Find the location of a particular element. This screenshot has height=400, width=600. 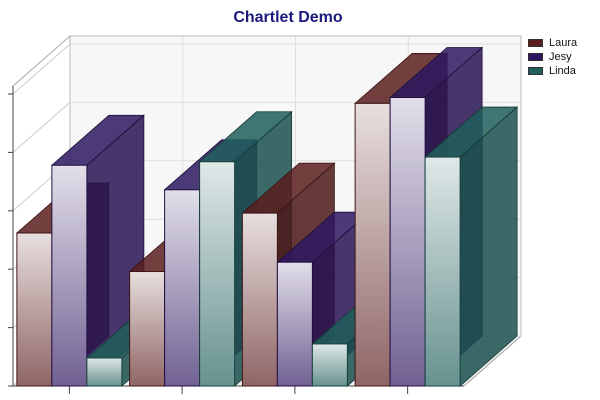

legend-item: Jesy is located at coordinates (552, 57).